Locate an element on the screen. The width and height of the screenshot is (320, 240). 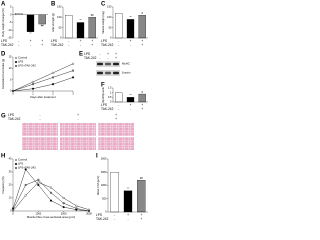
y-tick-label: 10 is located at coordinates (10, 198).